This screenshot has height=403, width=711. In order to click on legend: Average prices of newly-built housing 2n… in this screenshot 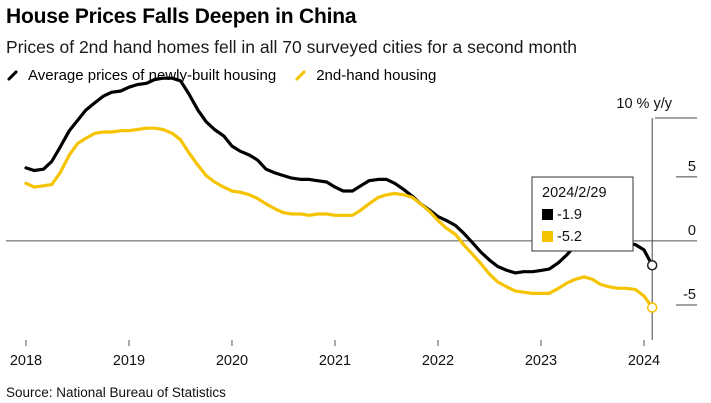, I will do `click(230, 75)`.